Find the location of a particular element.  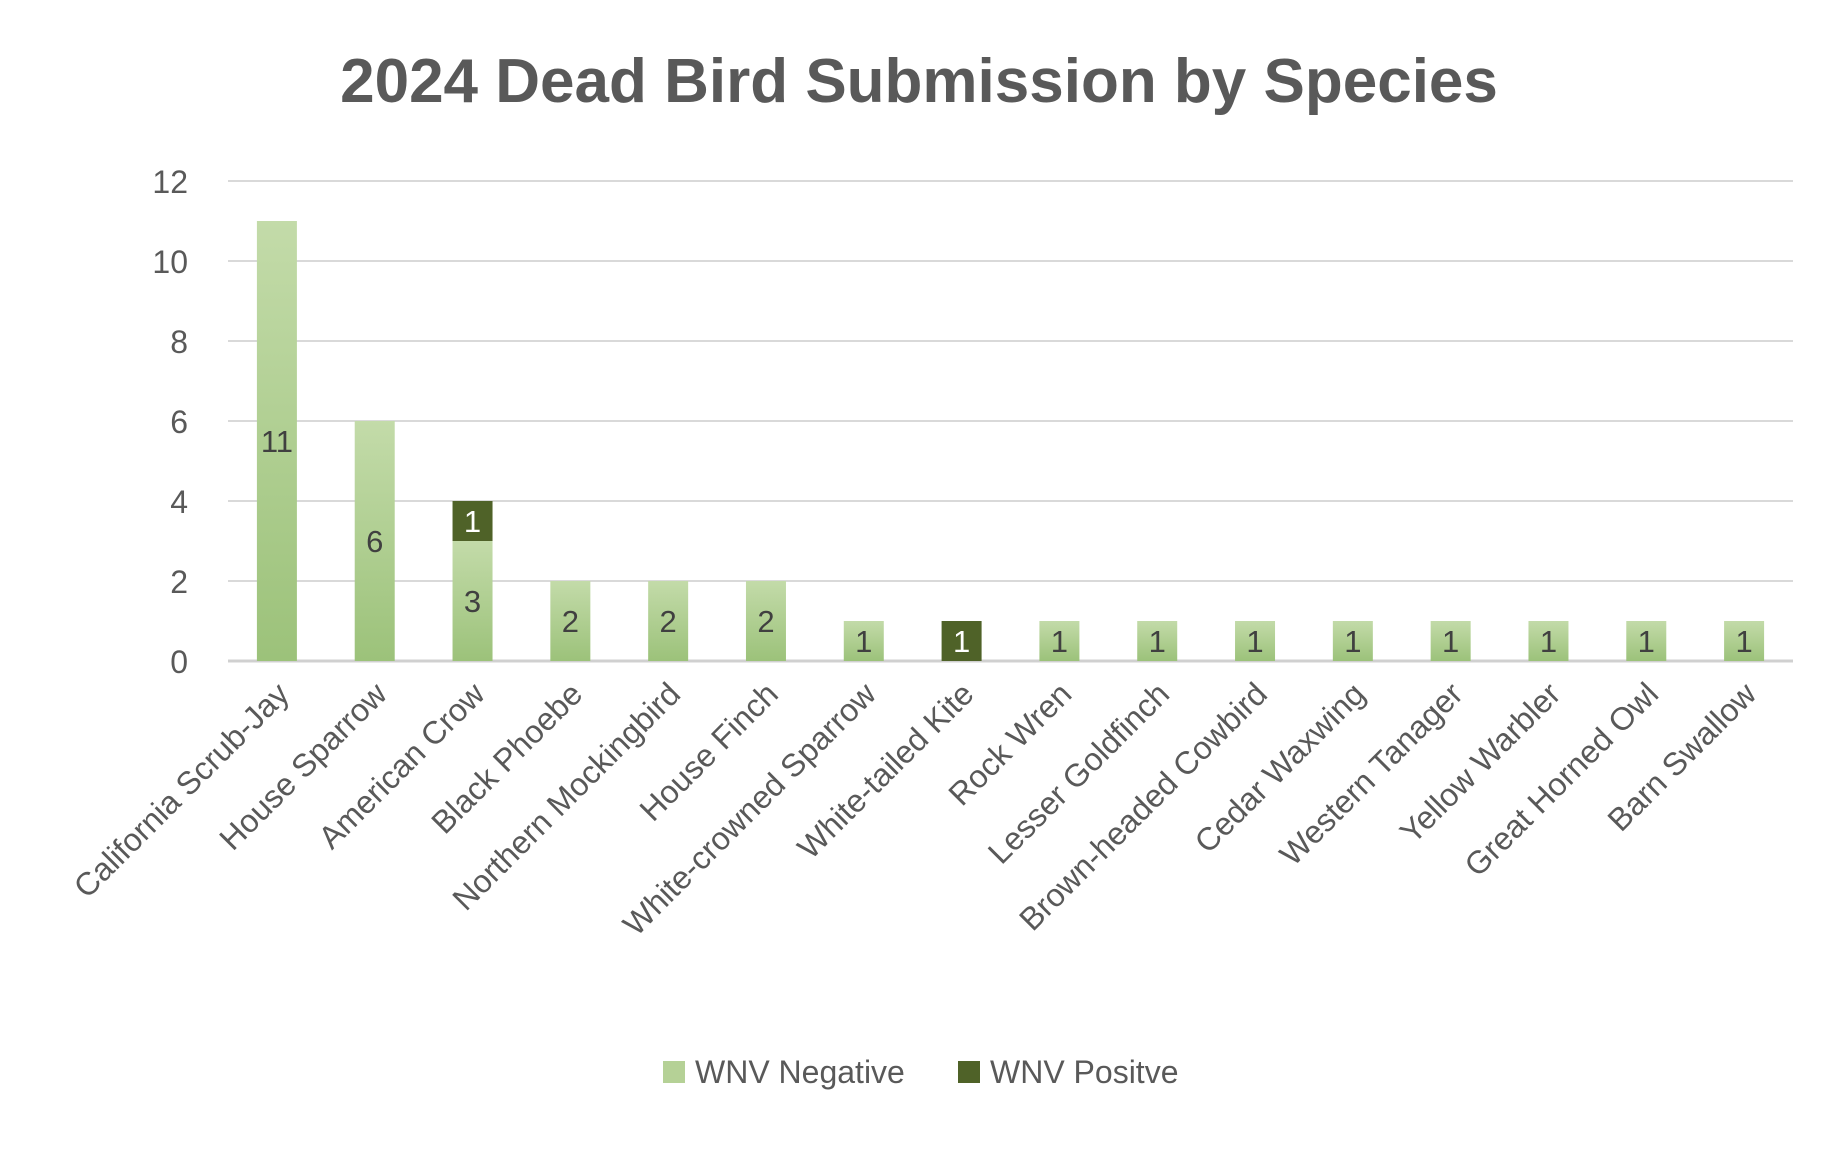

legend-label: WNV Positve is located at coordinates (1084, 1072).